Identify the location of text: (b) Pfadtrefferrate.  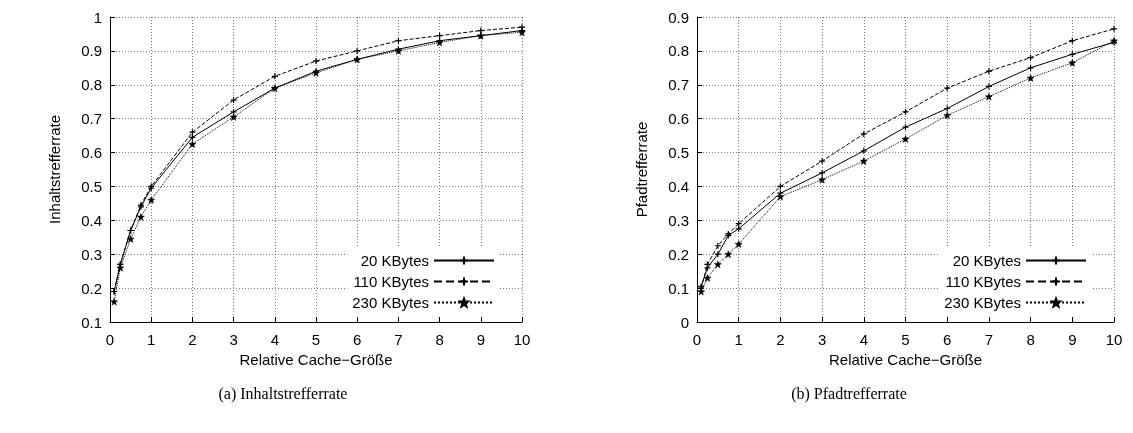
(849, 393).